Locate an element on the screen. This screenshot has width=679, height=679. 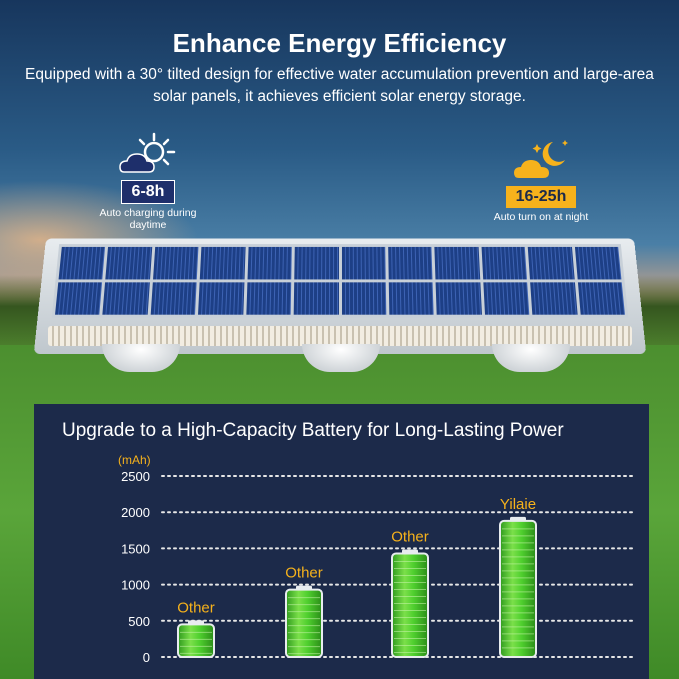
y-tick-label: 2000 is located at coordinates (135, 512).